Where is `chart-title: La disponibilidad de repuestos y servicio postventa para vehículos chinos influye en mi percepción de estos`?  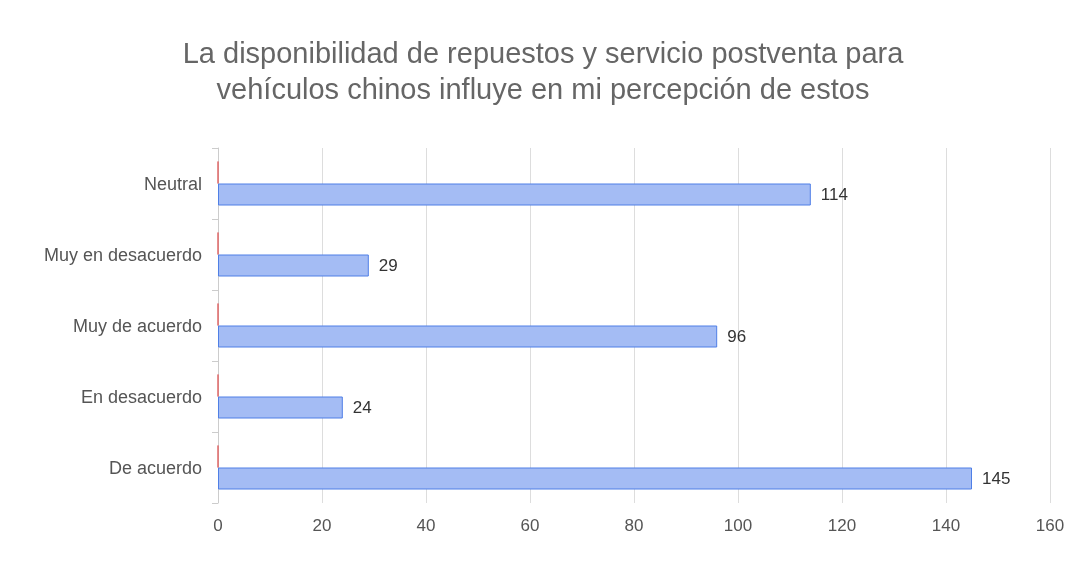 chart-title: La disponibilidad de repuestos y servicio postventa para vehículos chinos influye en mi percepción de estos is located at coordinates (543, 71).